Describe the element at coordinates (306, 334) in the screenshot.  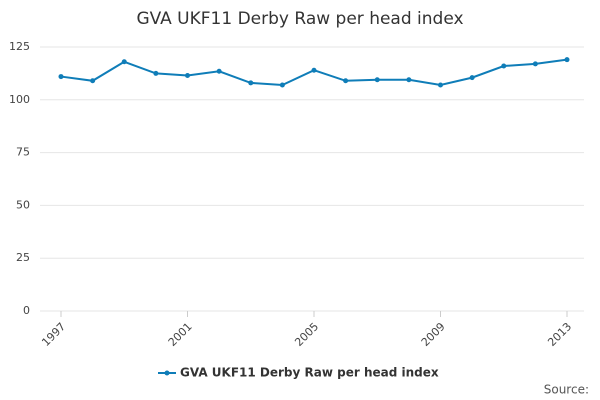
I see `x-tick-label: 2005` at that location.